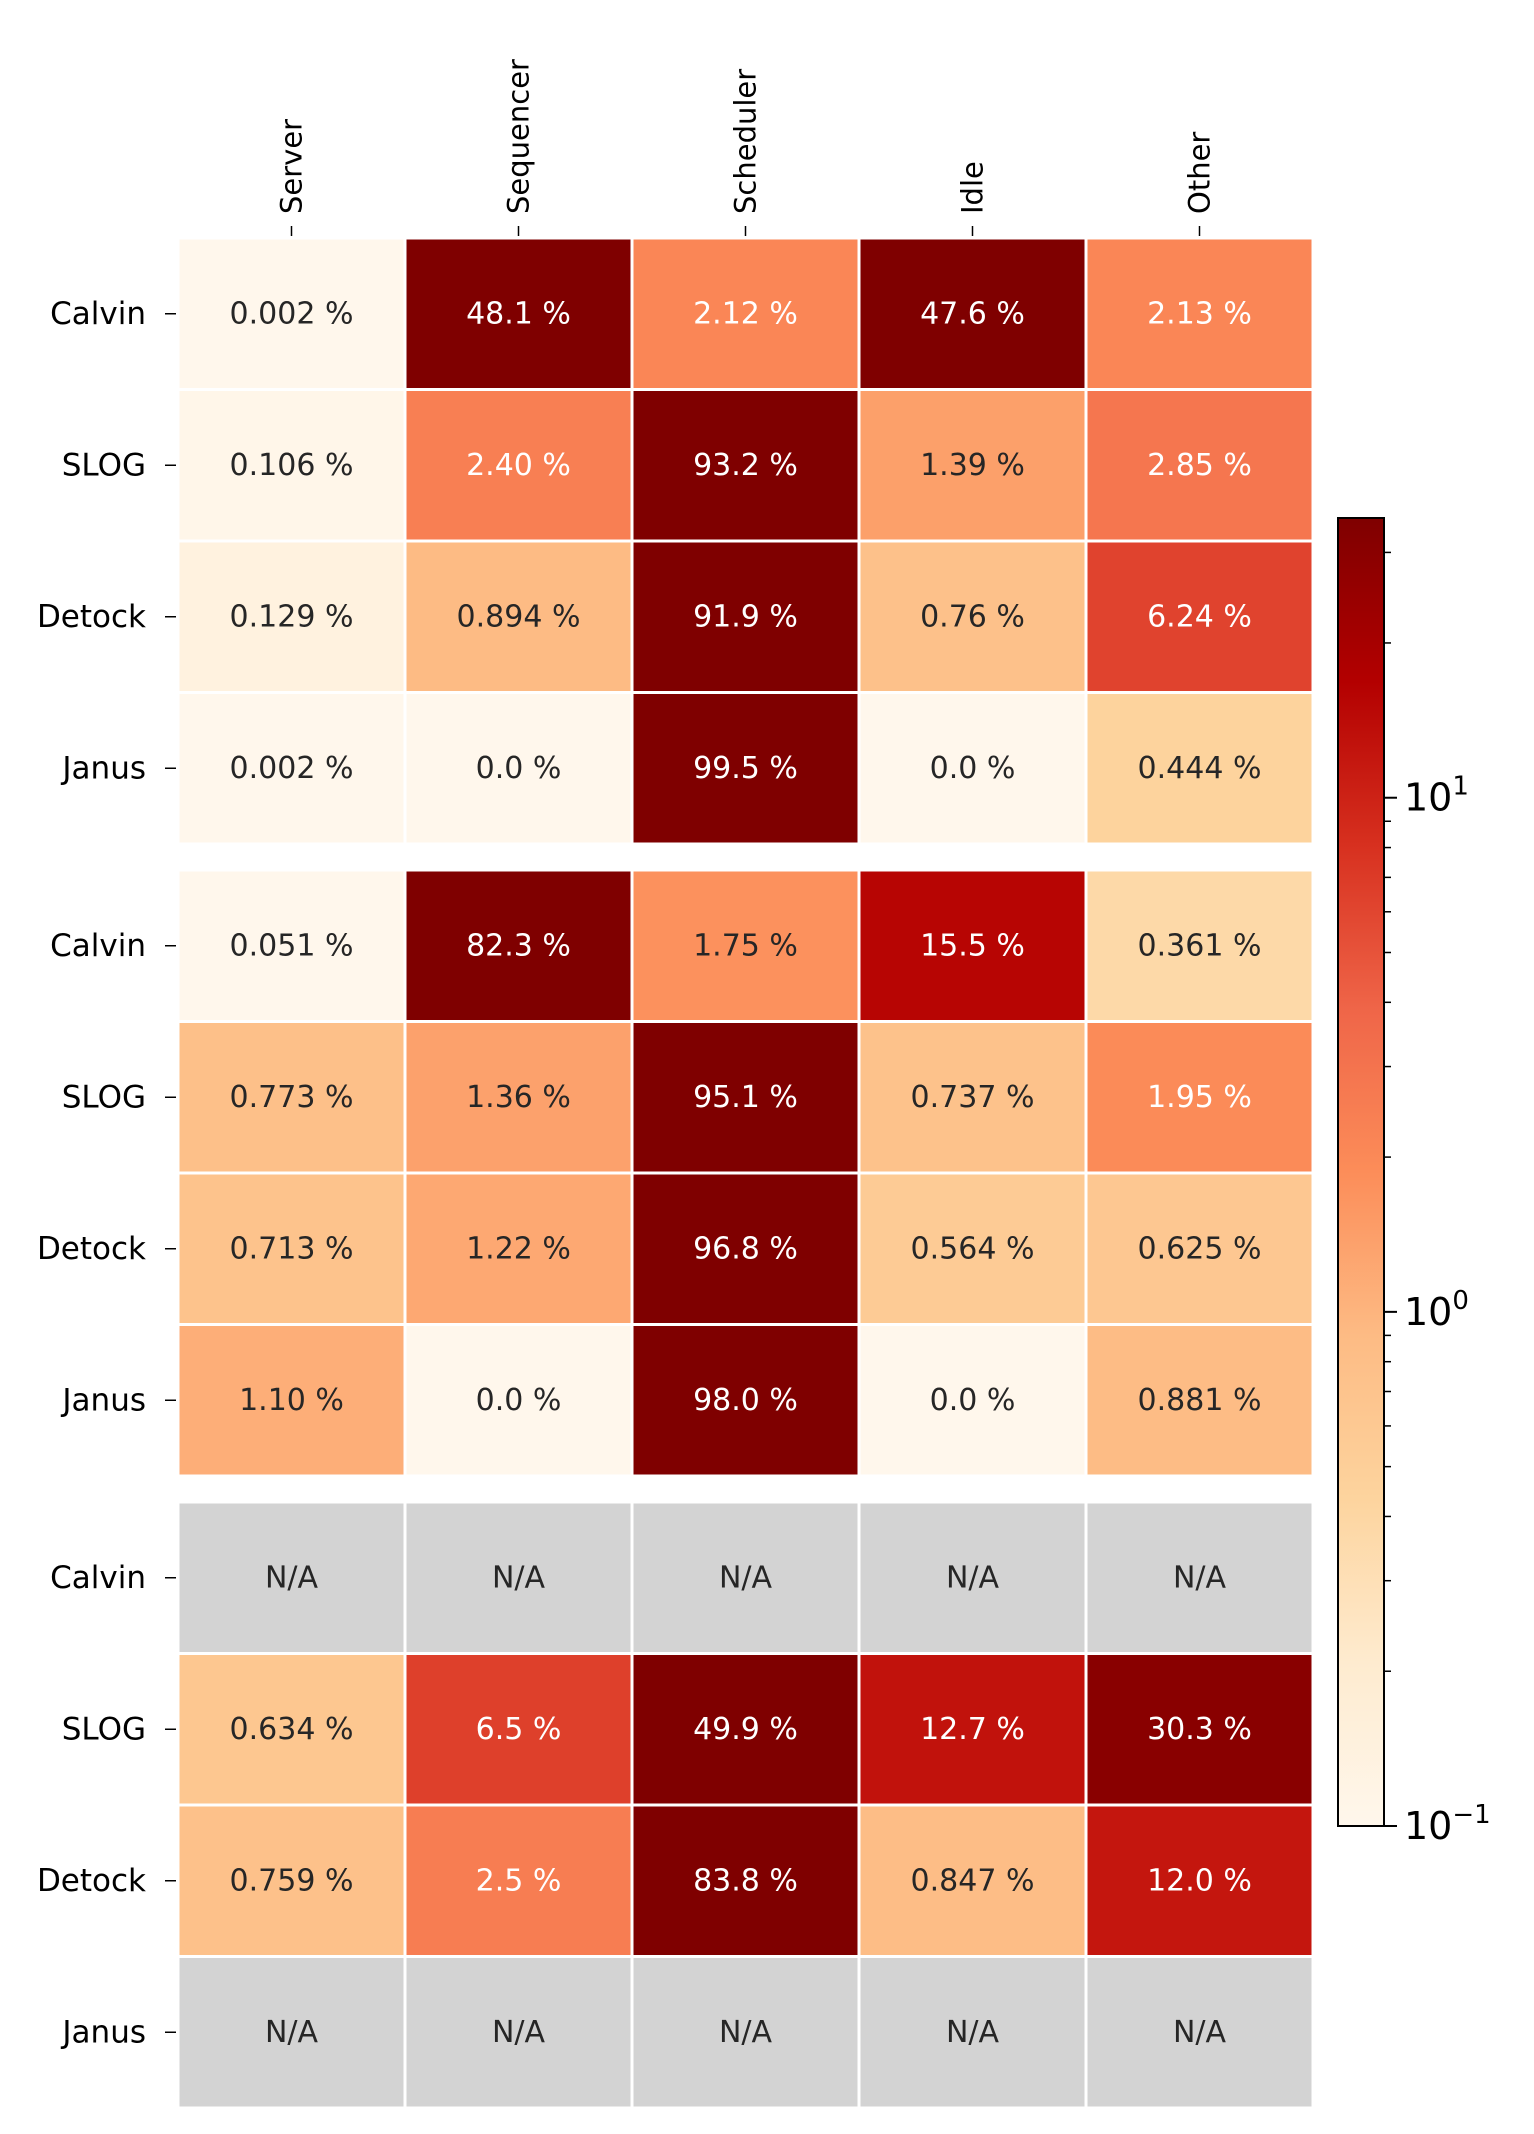  I want to click on cell-value-label: 0.129 %, so click(292, 616).